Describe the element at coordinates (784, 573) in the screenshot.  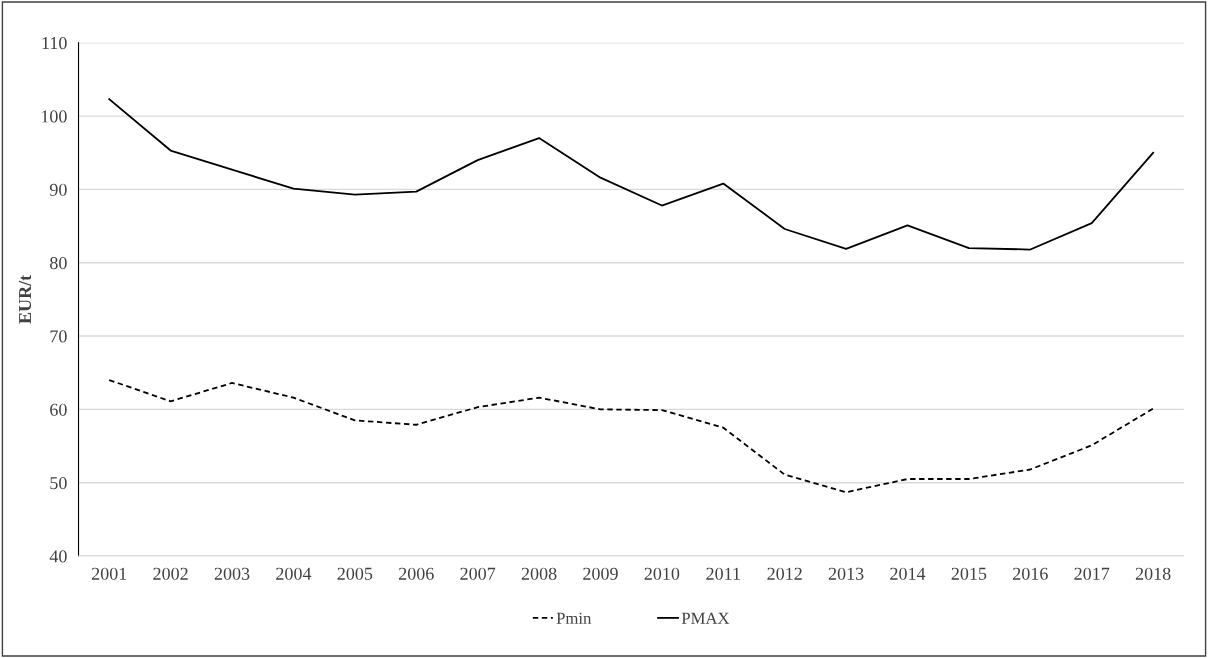
I see `x-tick-label: 2012` at that location.